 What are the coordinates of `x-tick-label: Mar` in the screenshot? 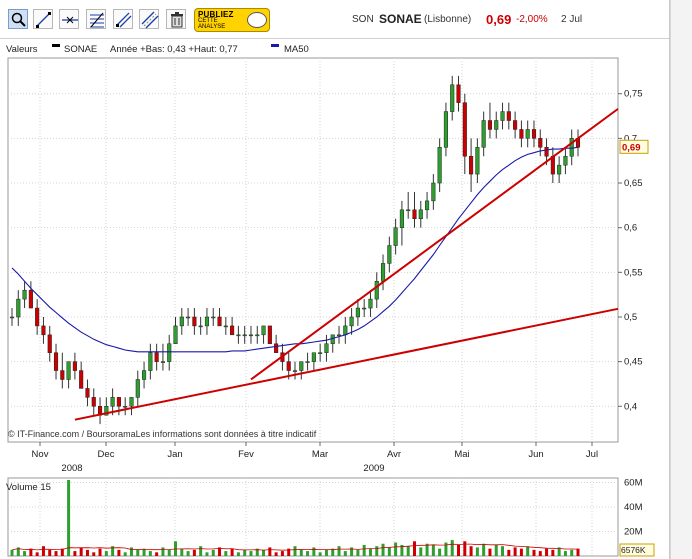 It's located at (320, 454).